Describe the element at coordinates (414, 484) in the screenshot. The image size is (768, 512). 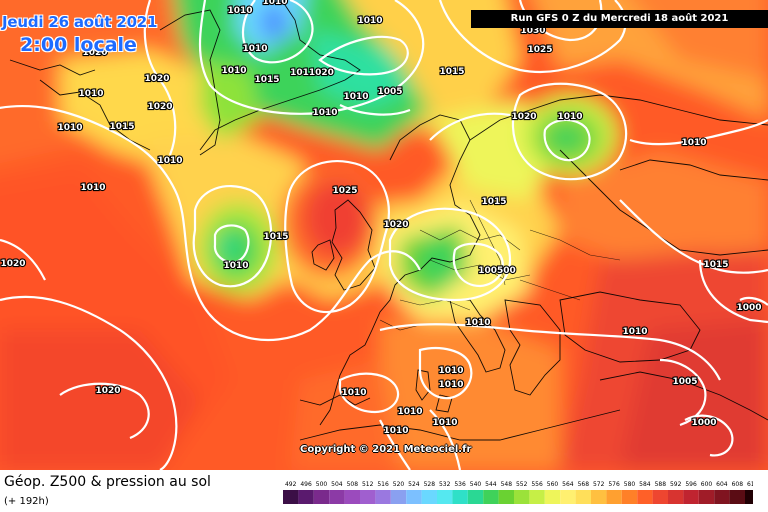
I see `scale-value: 524` at that location.